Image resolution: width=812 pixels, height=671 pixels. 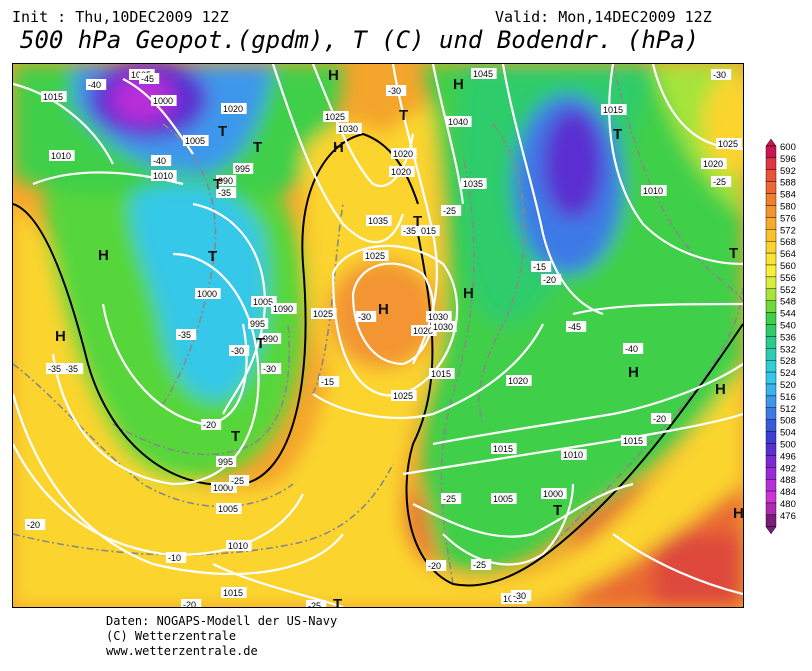 I want to click on legend-value: 500, so click(x=788, y=445).